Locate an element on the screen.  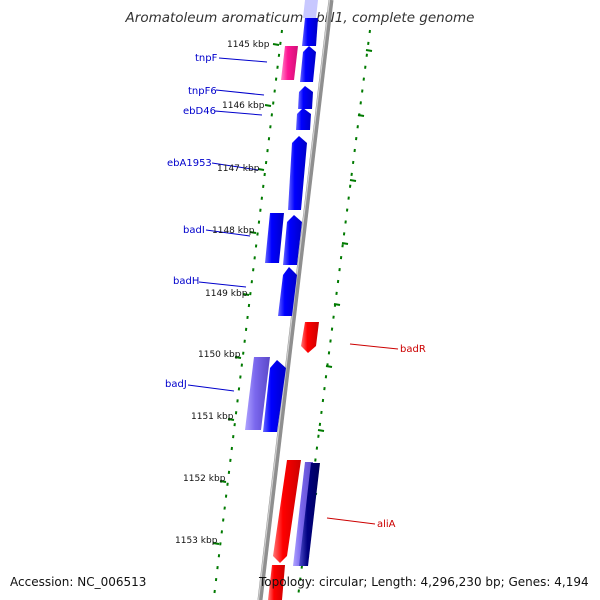
kbp-label: 1152 kbp is located at coordinates (204, 479).